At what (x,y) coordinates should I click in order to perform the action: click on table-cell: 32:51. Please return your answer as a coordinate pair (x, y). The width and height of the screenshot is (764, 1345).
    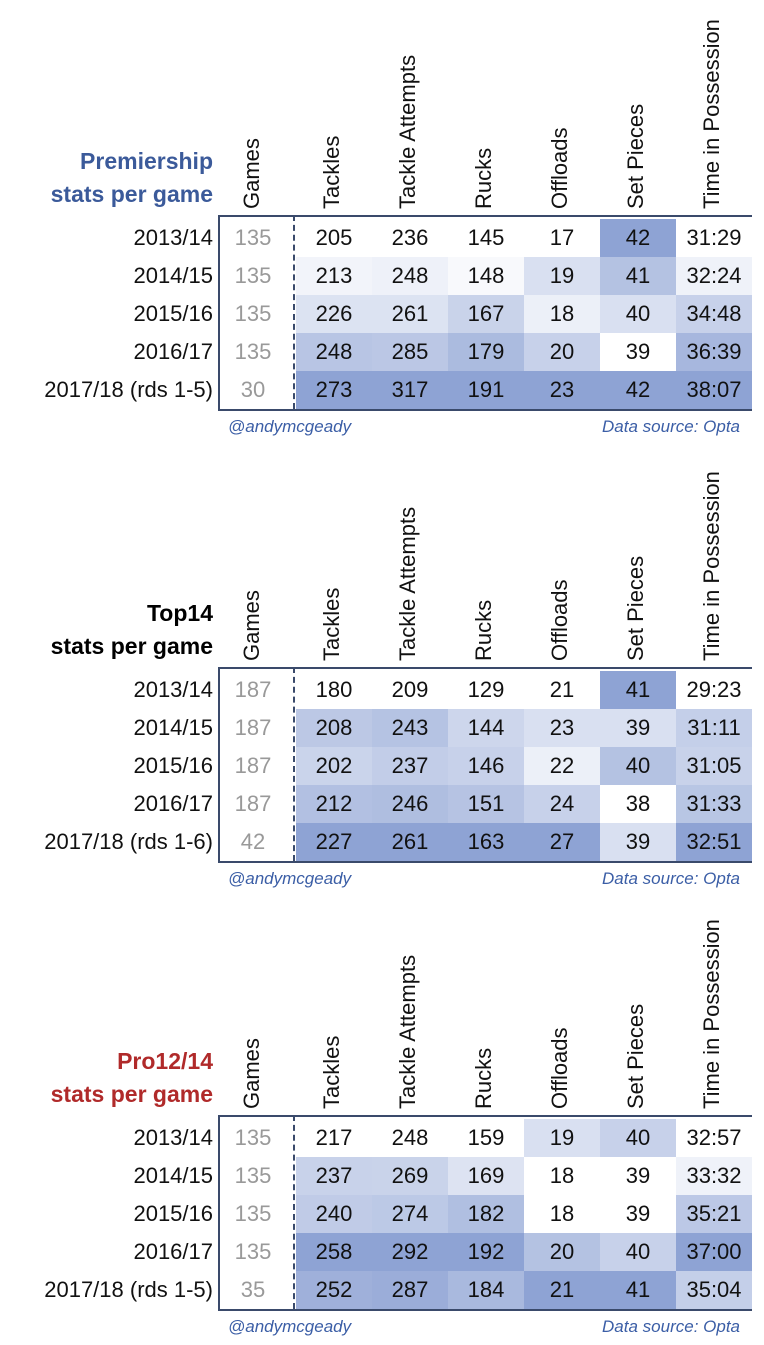
    Looking at the image, I should click on (714, 842).